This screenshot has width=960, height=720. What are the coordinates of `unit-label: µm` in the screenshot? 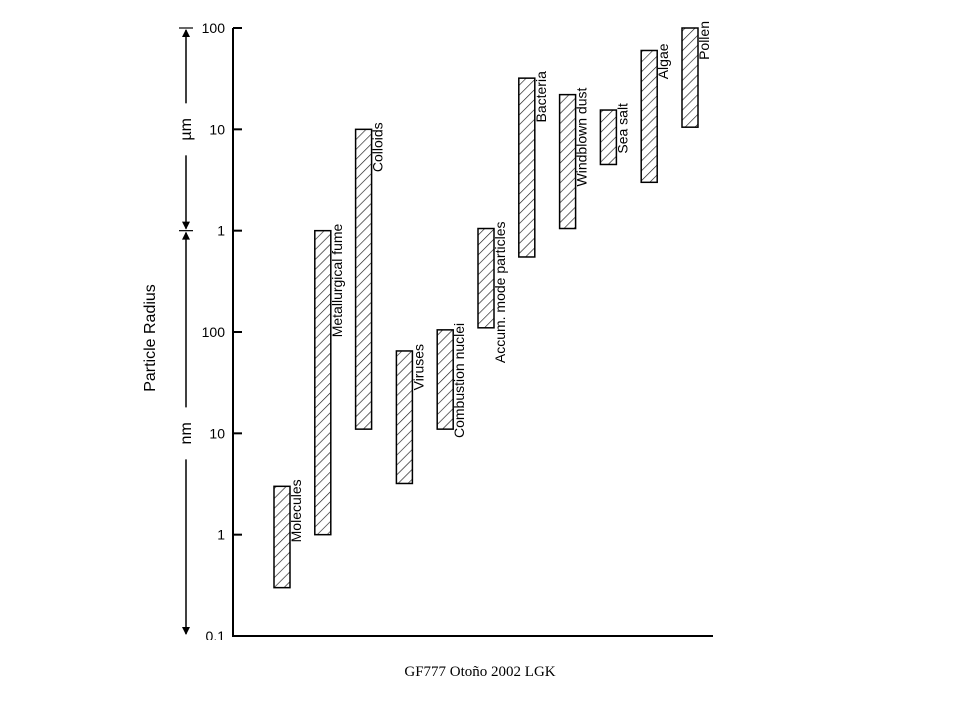 It's located at (186, 129).